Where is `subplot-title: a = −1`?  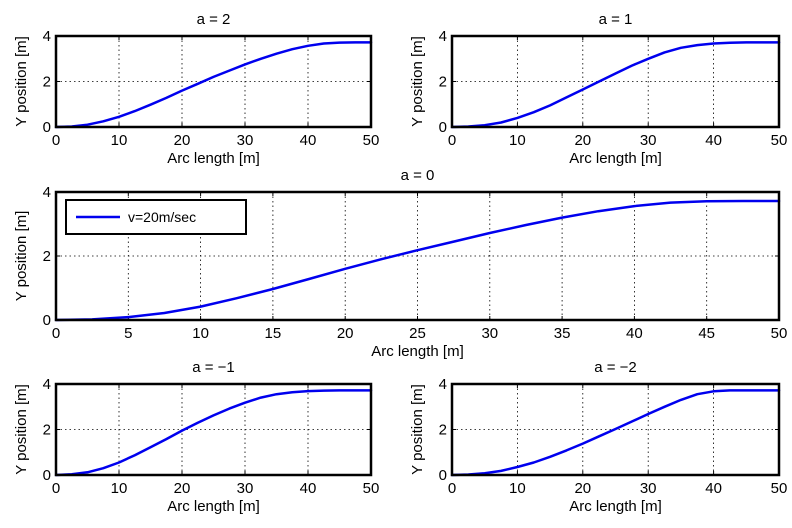 subplot-title: a = −1 is located at coordinates (213, 367).